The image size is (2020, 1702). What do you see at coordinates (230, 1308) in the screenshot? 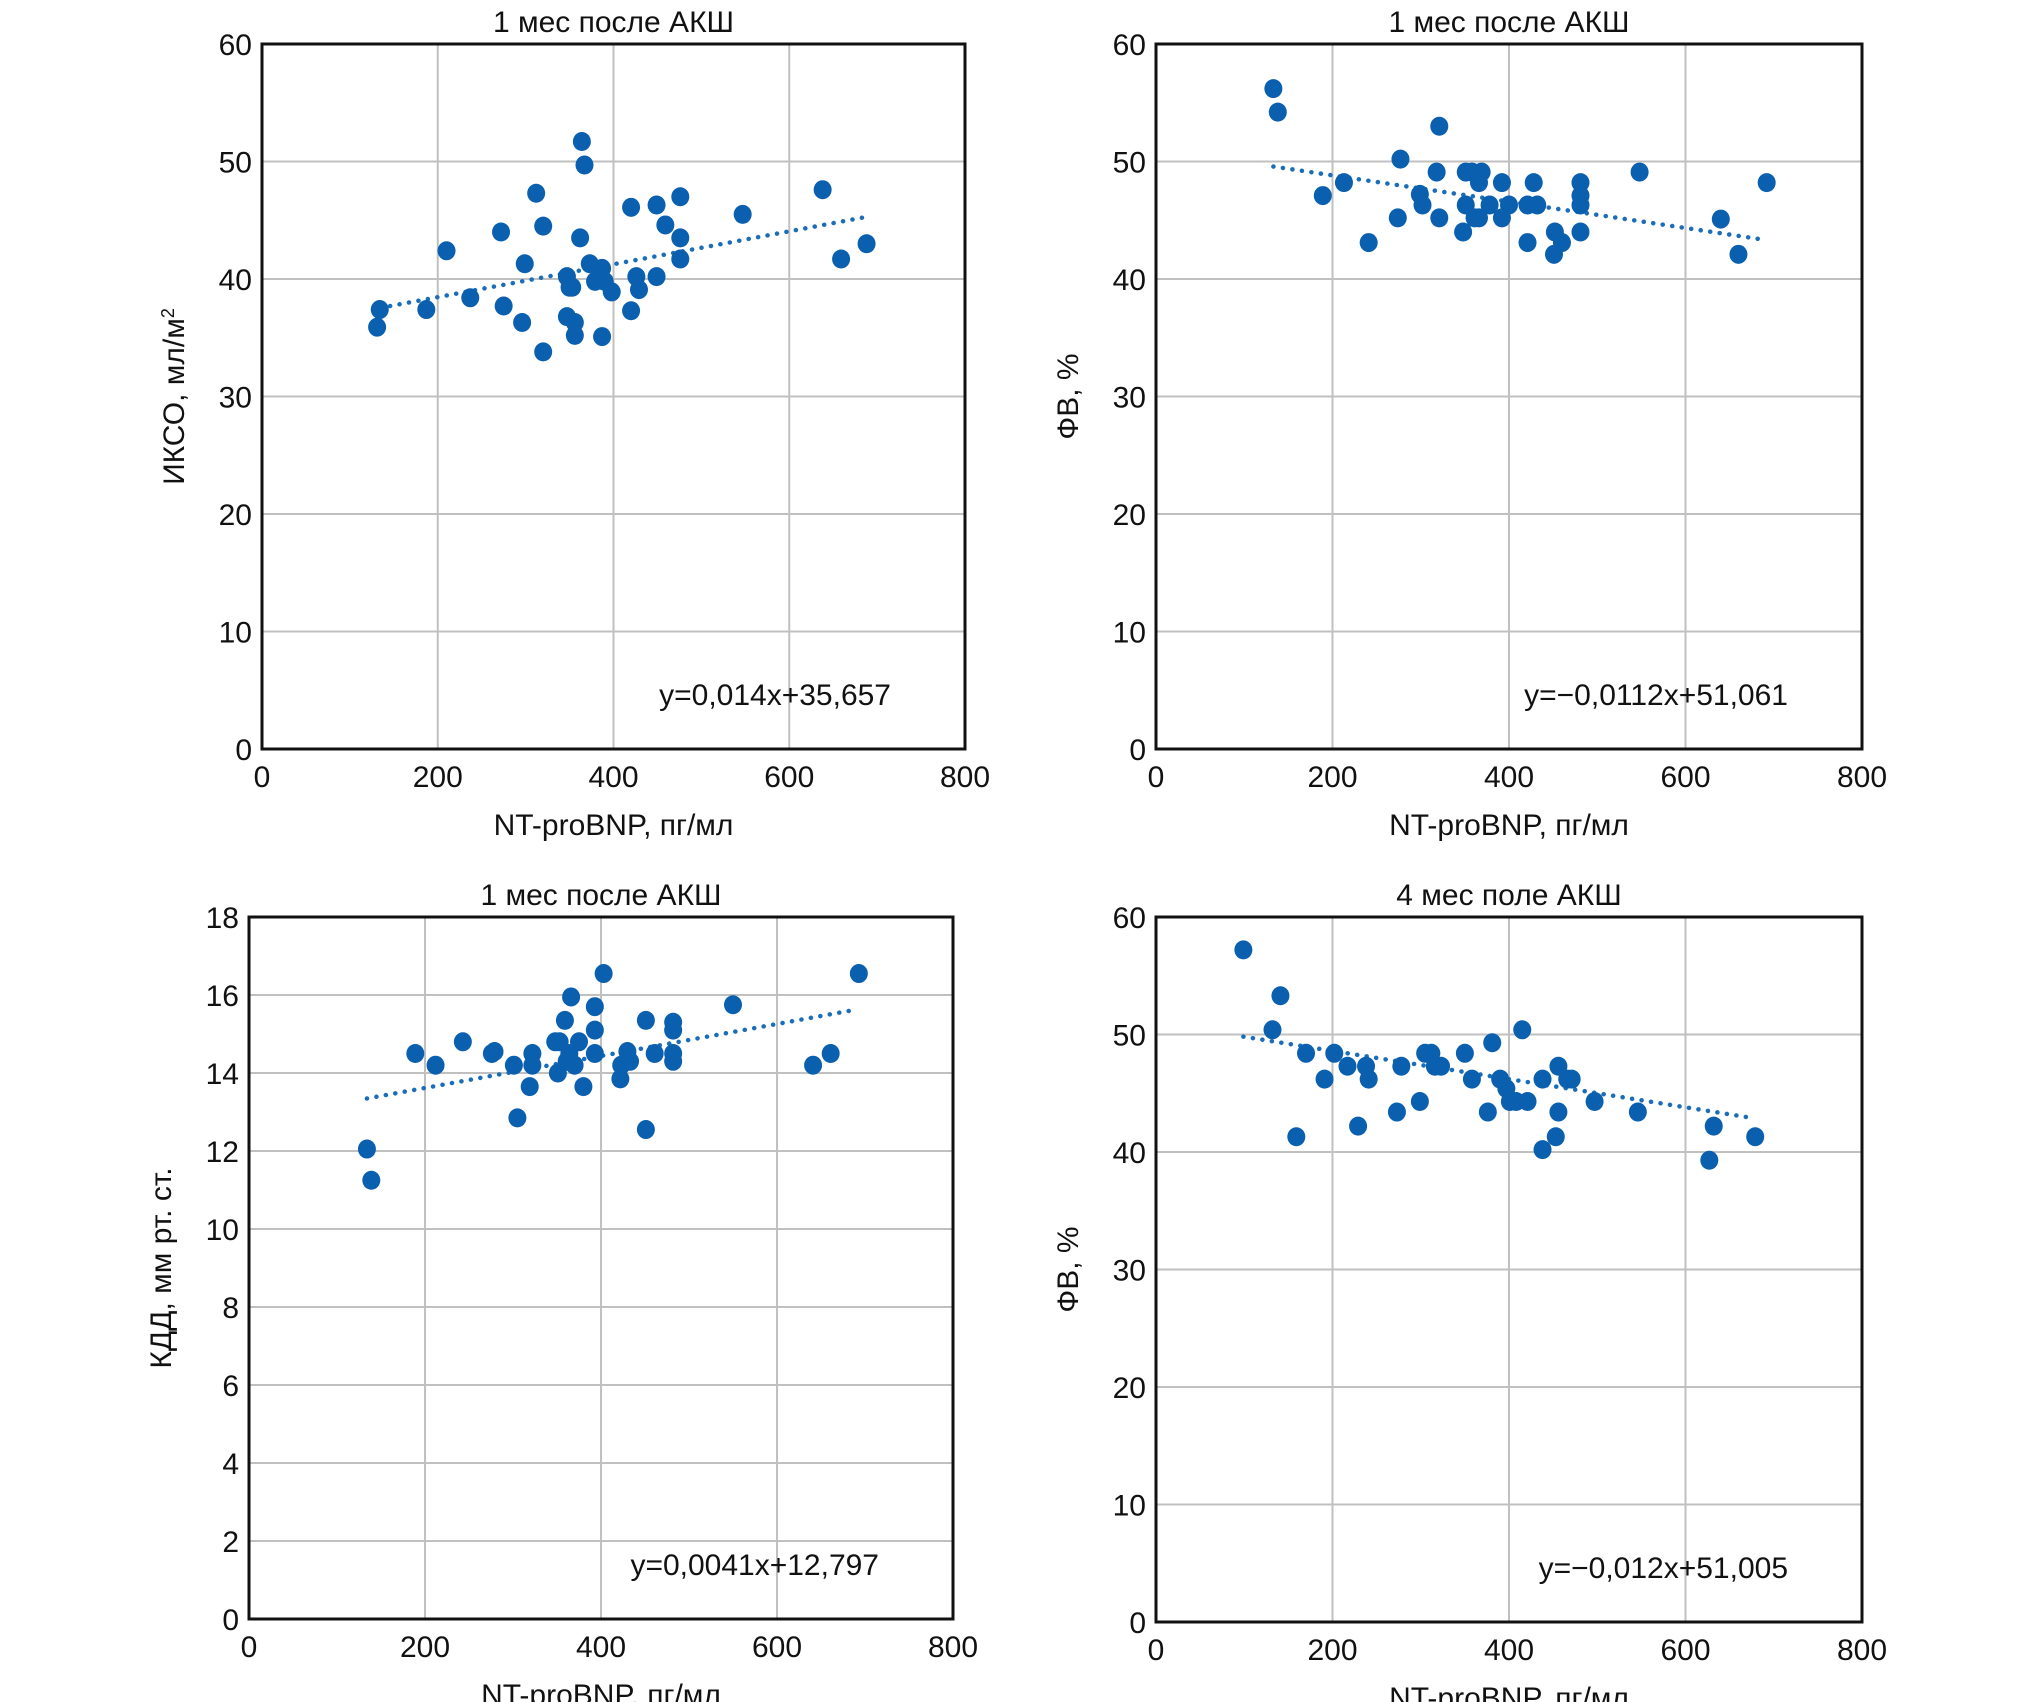
I see `y-tick-label: 8` at bounding box center [230, 1308].